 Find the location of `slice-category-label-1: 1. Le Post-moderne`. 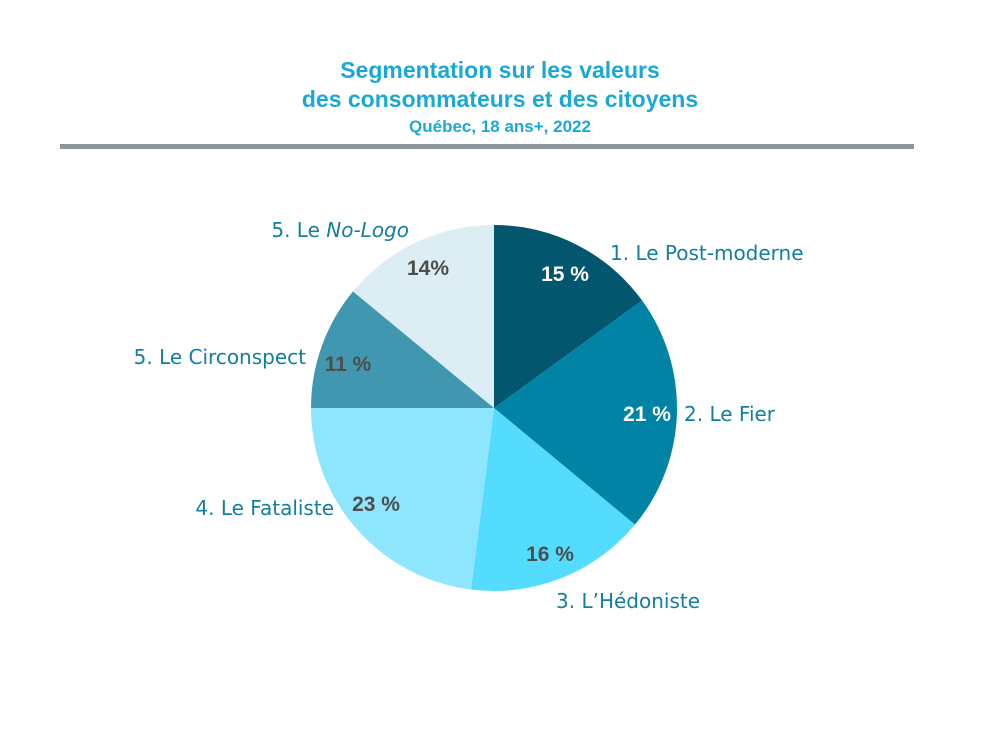

slice-category-label-1: 1. Le Post-moderne is located at coordinates (707, 253).